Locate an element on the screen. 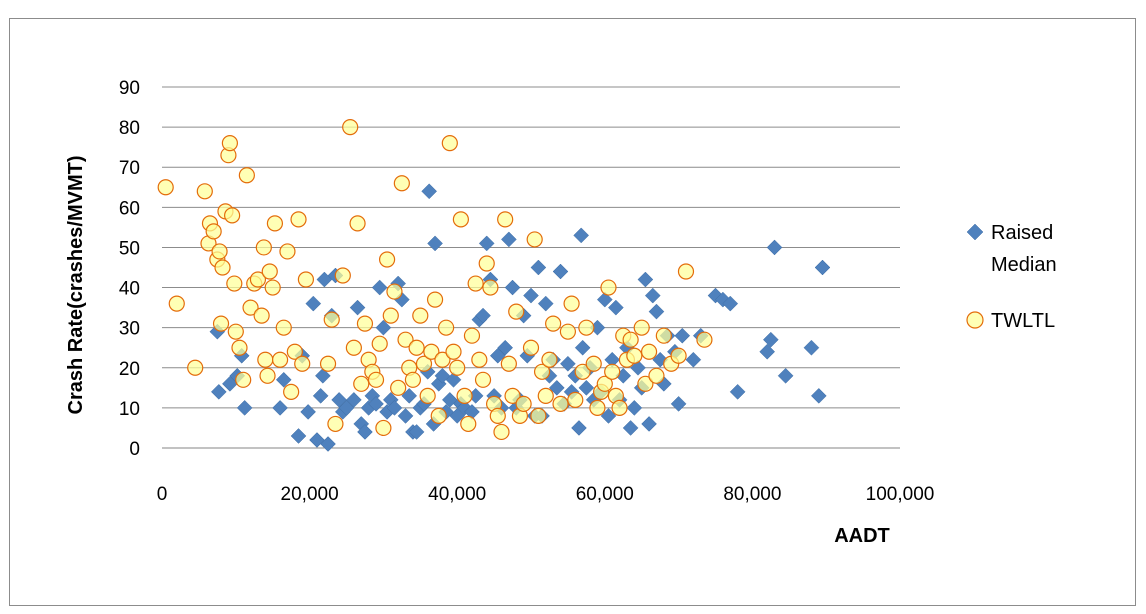 Image resolution: width=1146 pixels, height=614 pixels. y-tick-label: 40 is located at coordinates (129, 289).